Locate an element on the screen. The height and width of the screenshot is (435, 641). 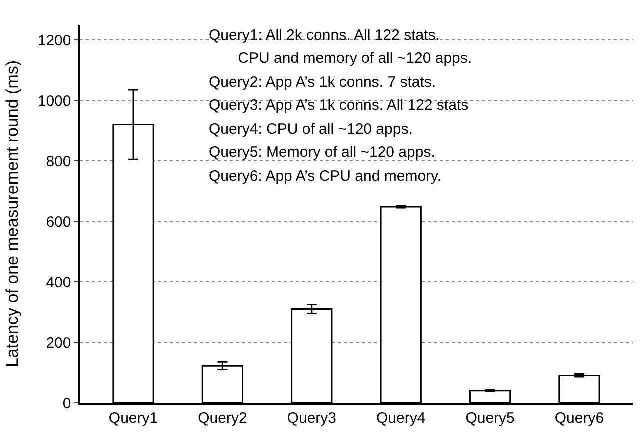
y-tick-label: 0 is located at coordinates (67, 403).